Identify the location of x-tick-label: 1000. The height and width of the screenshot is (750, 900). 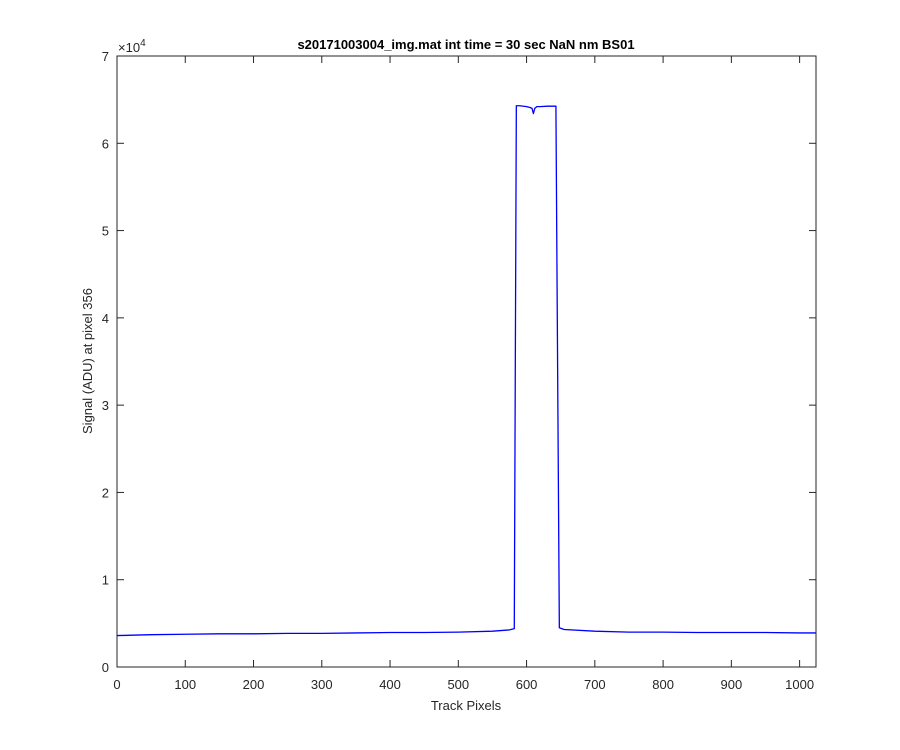
(799, 684).